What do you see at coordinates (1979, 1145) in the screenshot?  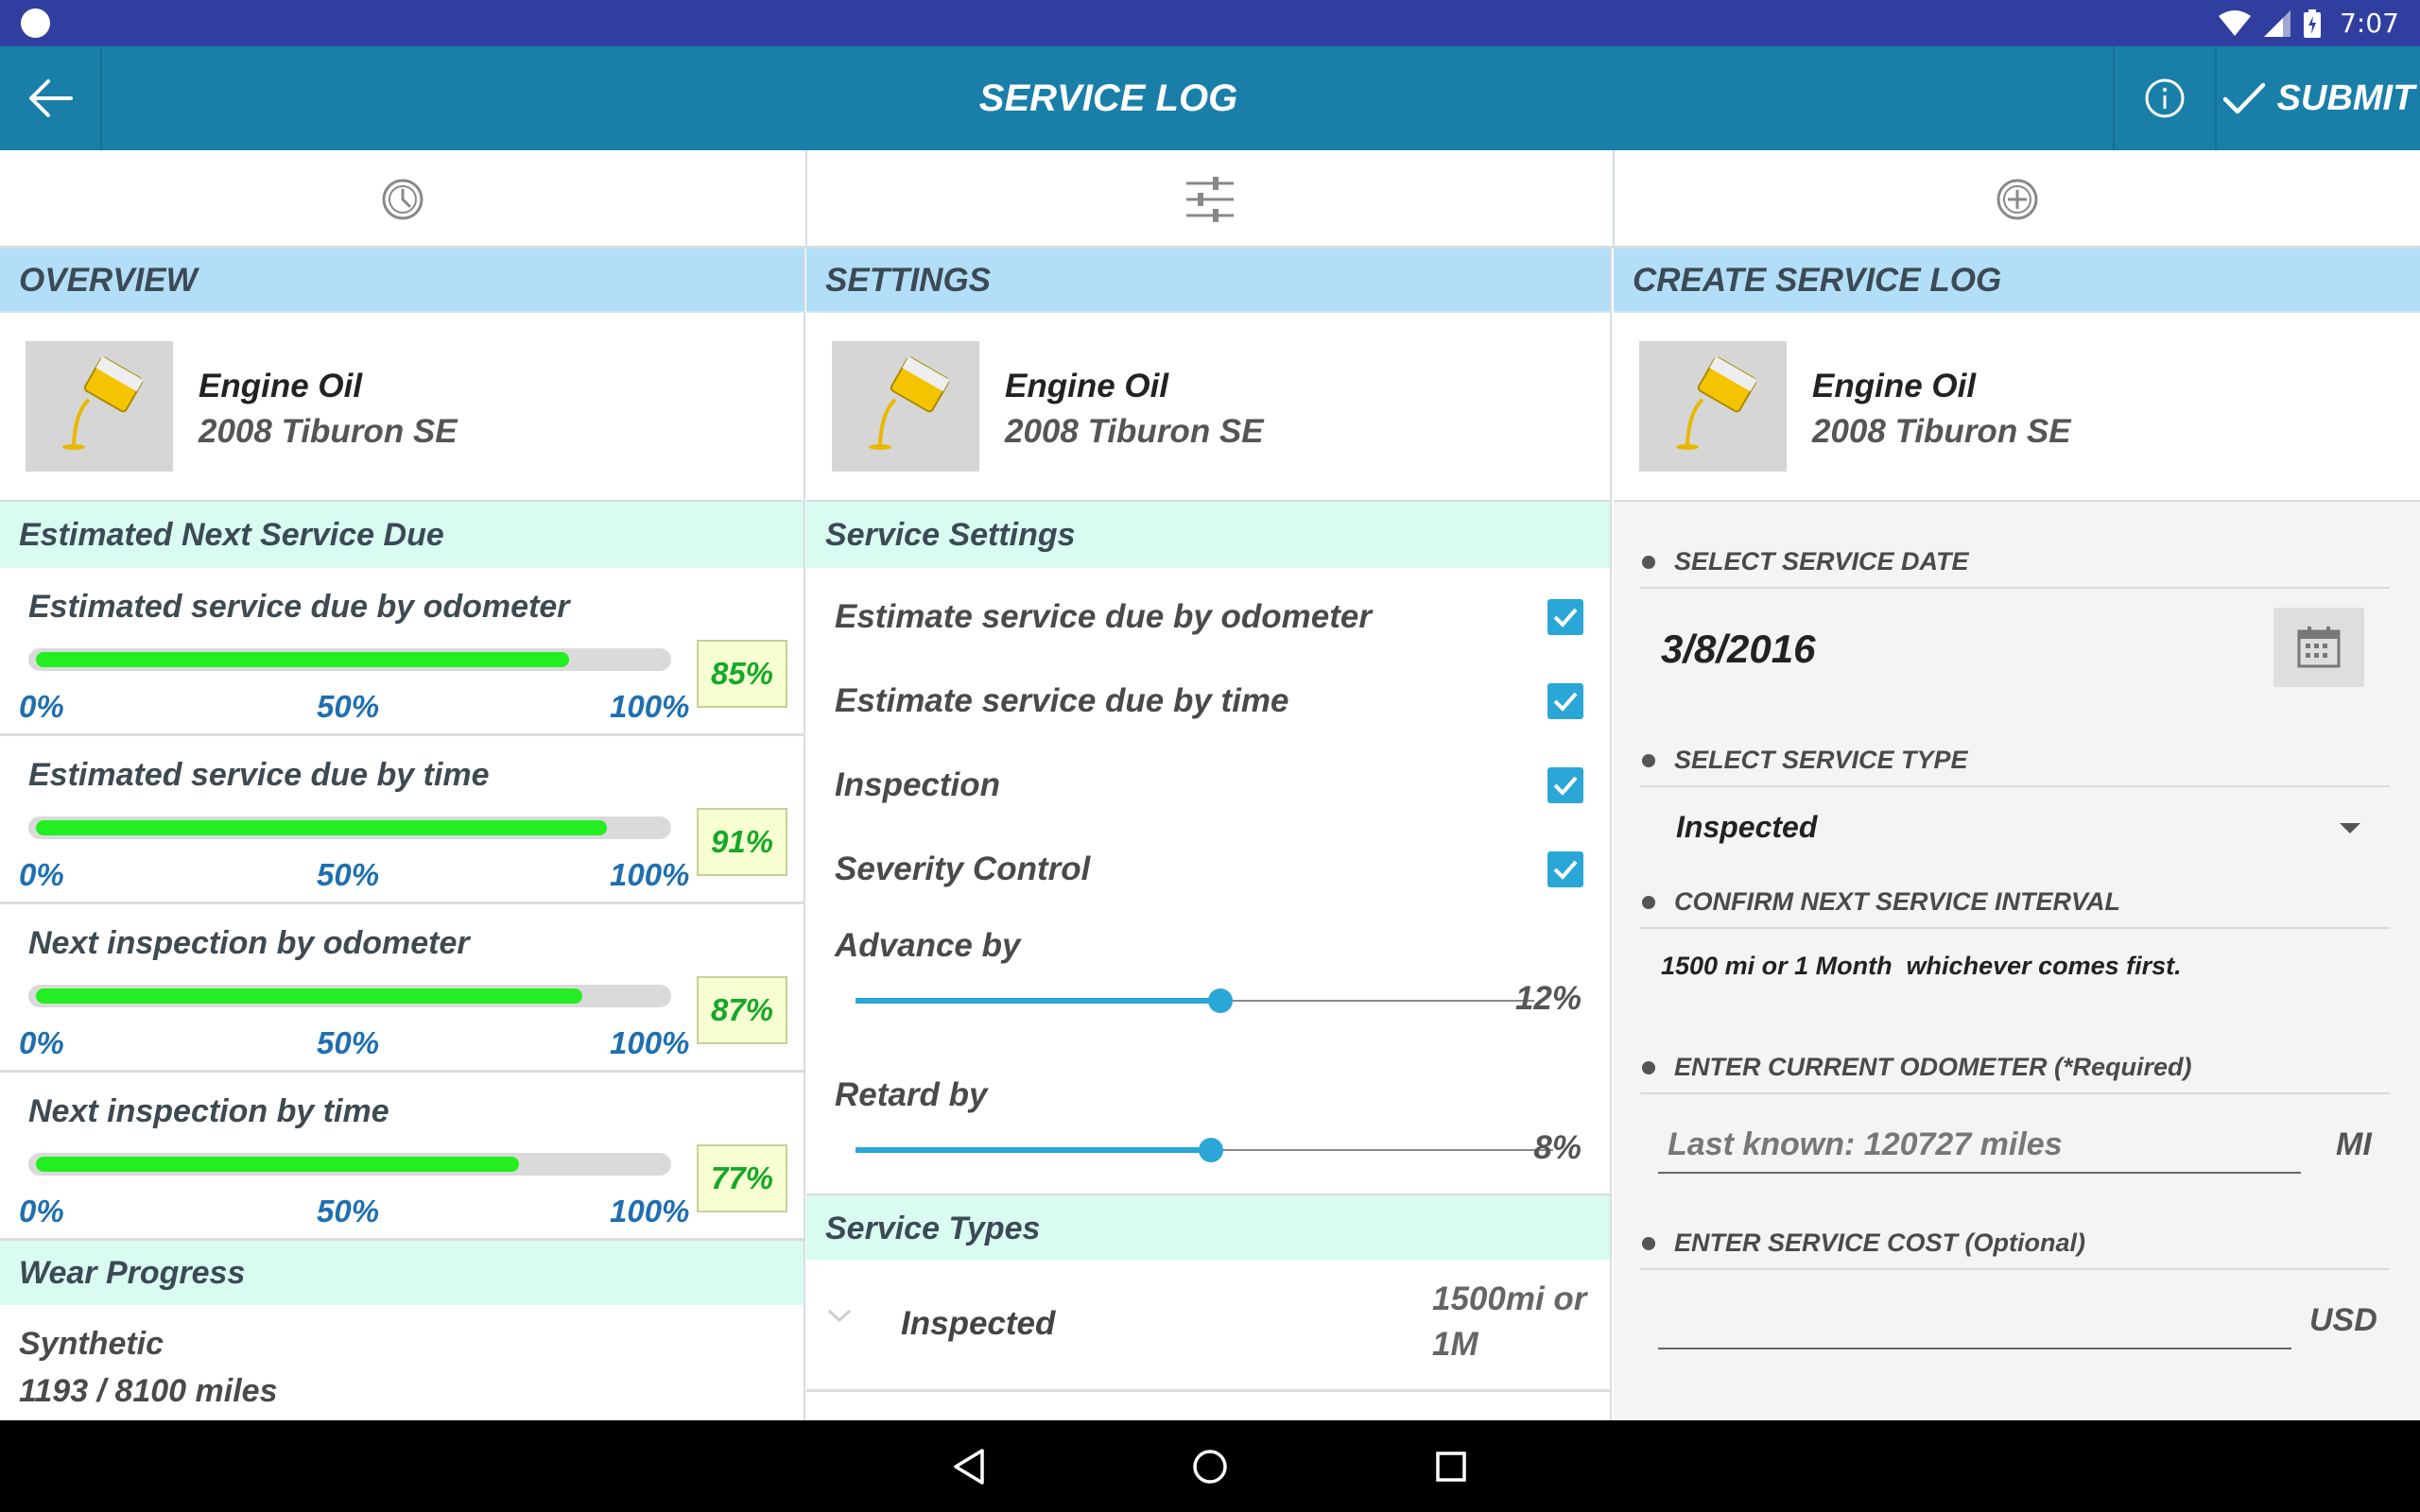 I see `odometer-input: Last known: 120727 miles` at bounding box center [1979, 1145].